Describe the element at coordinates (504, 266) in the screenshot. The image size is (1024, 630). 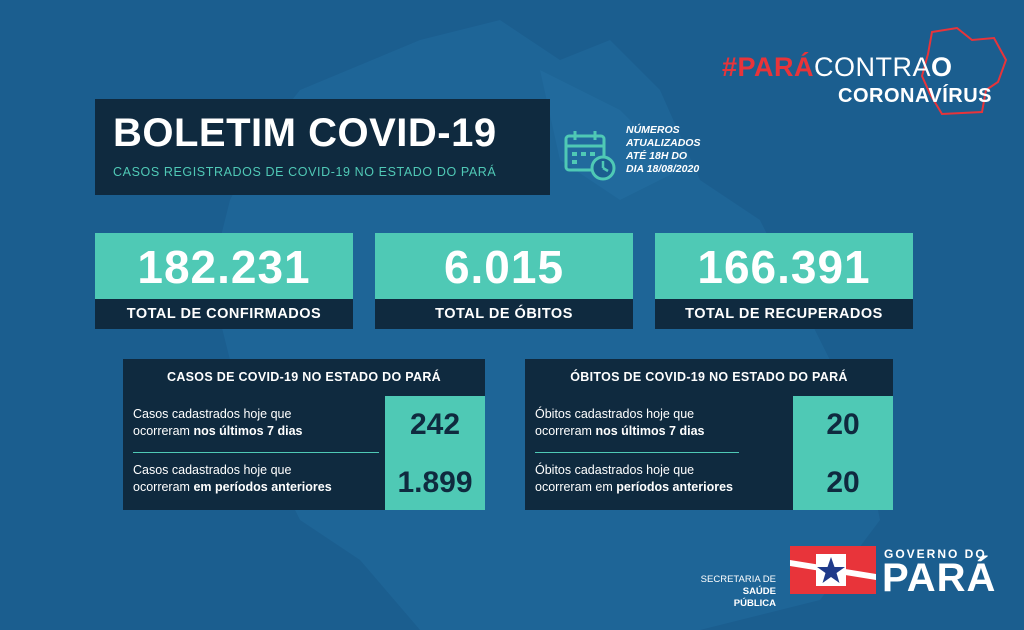
I see `stat-value: 6.015` at that location.